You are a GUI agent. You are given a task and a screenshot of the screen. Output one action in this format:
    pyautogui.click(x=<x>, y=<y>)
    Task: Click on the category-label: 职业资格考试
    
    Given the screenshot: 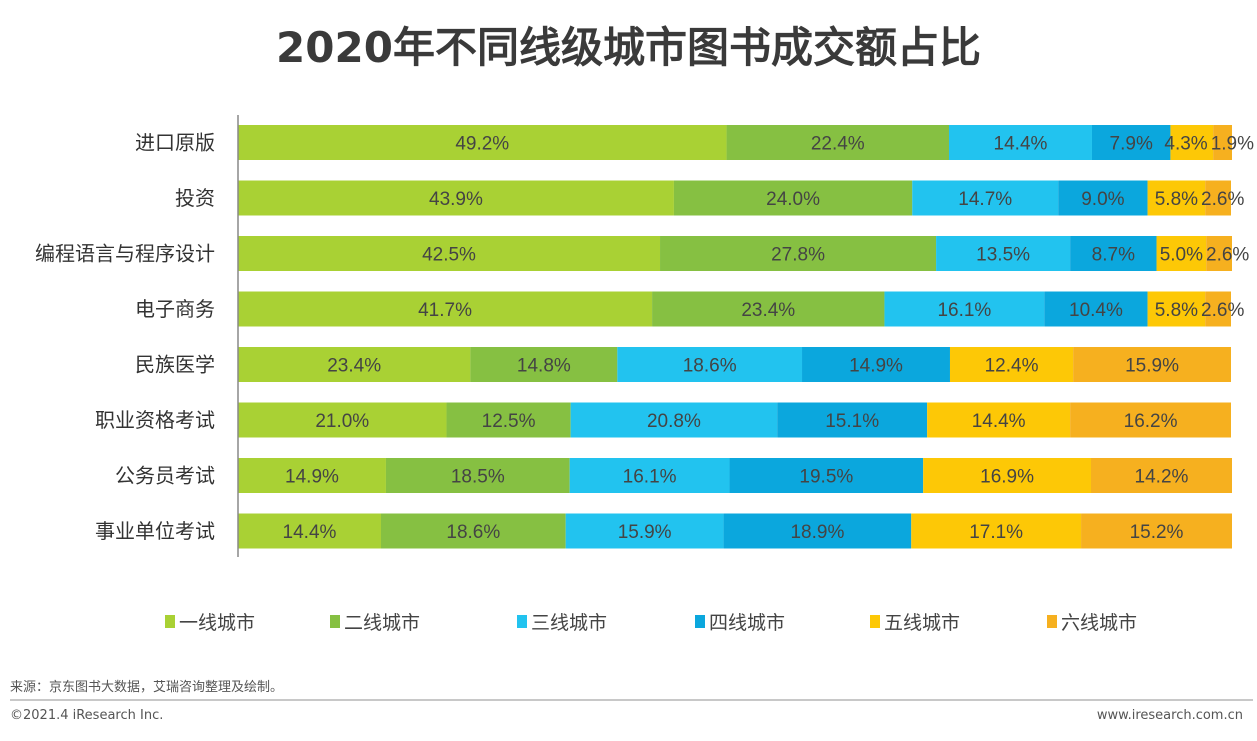 What is the action you would take?
    pyautogui.click(x=155, y=420)
    